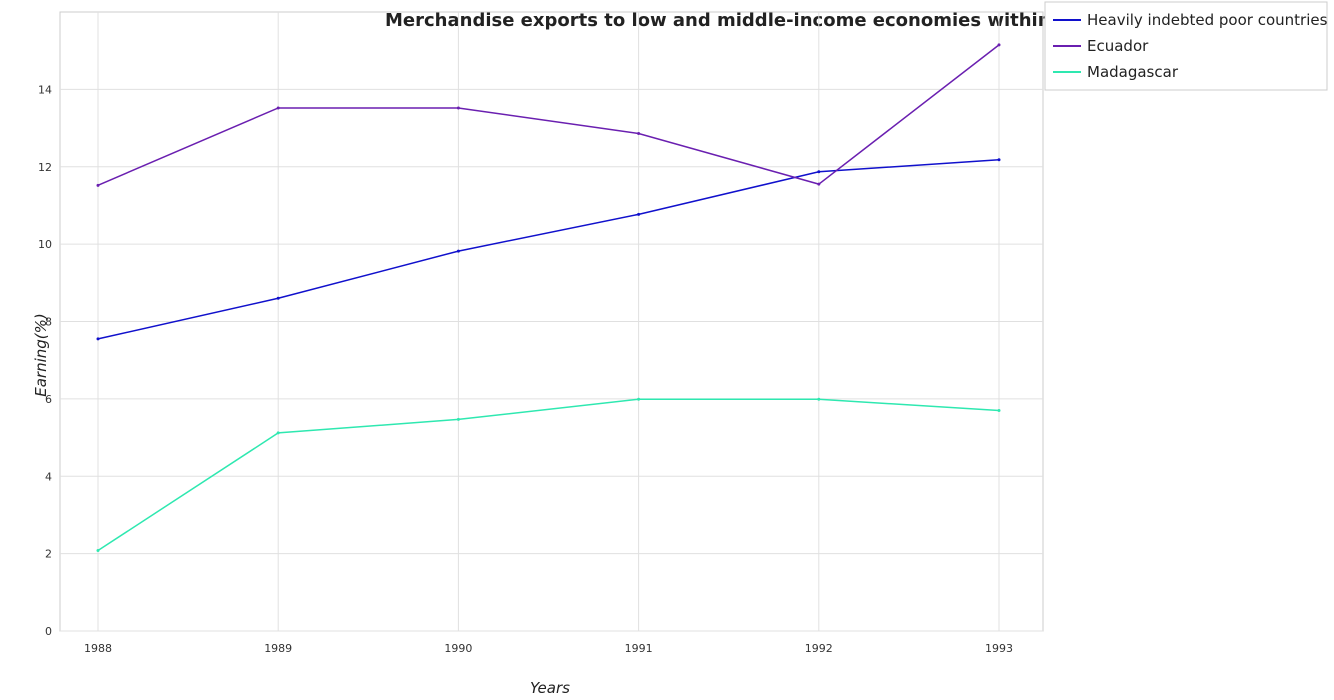 The image size is (1334, 700). I want to click on legend-label: Ecuador, so click(1118, 46).